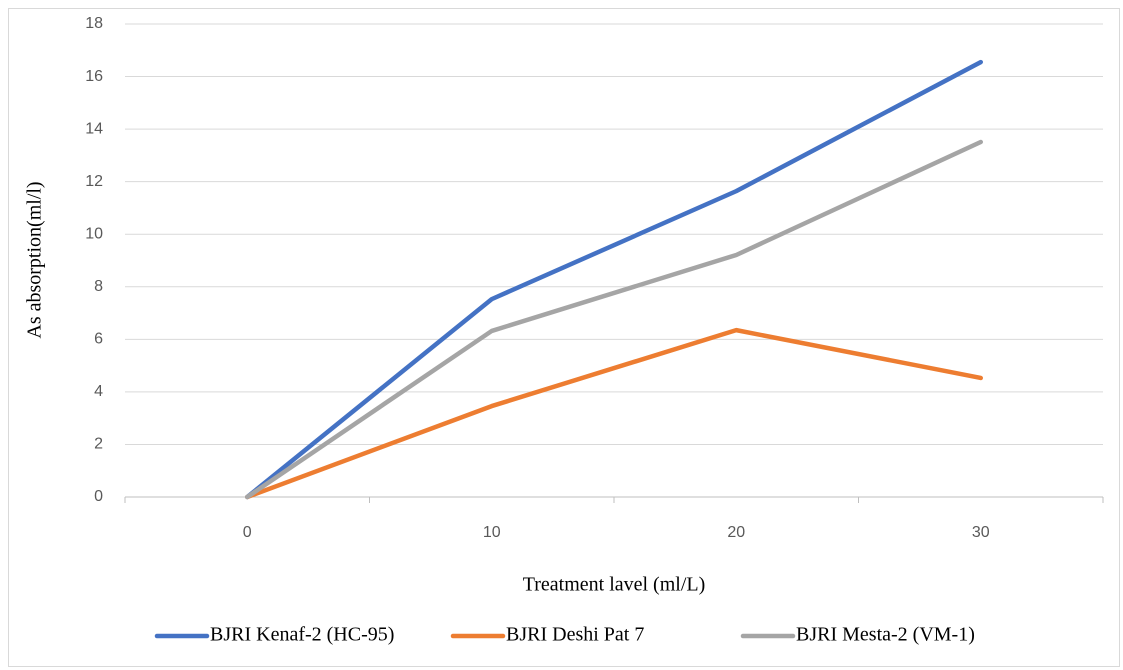 This screenshot has width=1123, height=670. I want to click on x-tick-label: 20, so click(736, 532).